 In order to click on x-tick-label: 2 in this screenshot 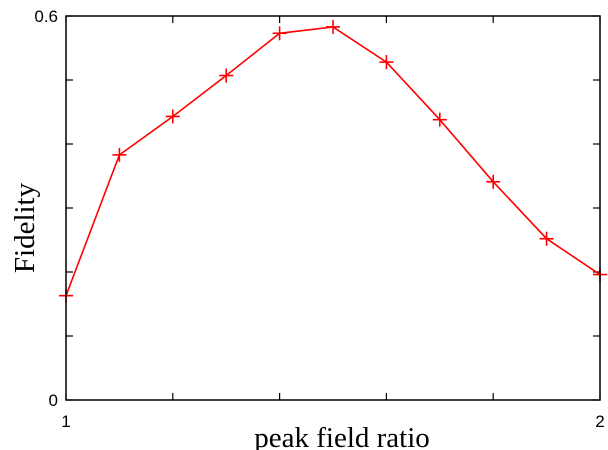, I will do `click(599, 421)`.